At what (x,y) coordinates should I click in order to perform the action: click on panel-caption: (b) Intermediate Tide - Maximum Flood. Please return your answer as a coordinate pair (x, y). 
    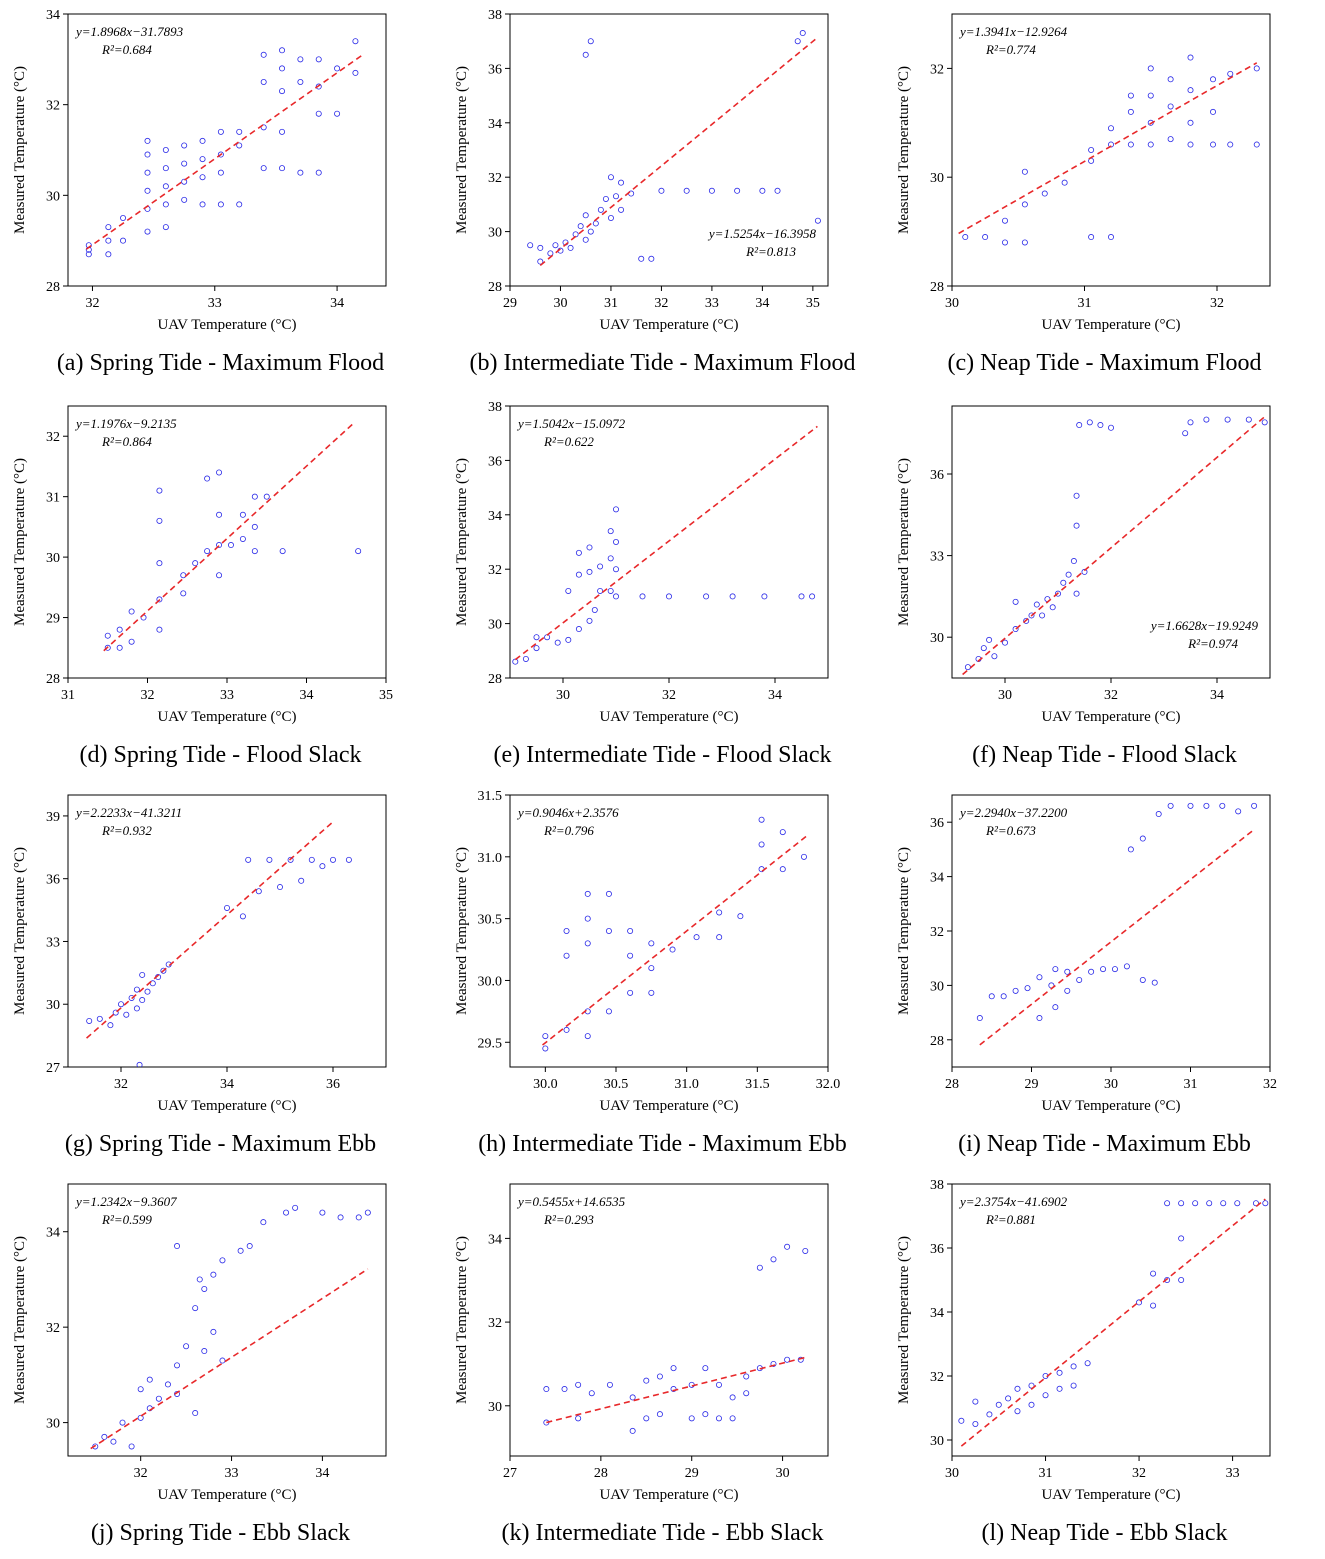
    Looking at the image, I should click on (662, 363).